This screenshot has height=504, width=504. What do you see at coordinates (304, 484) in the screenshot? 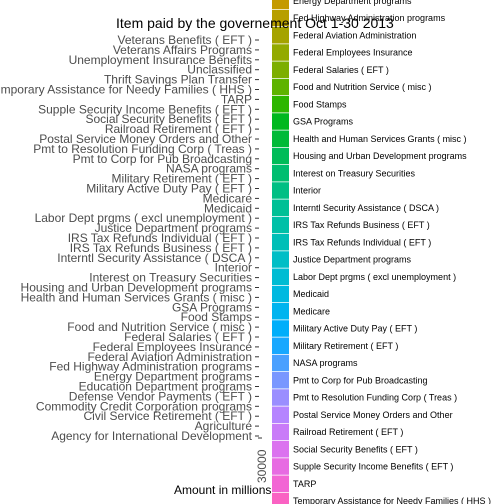
I see `legend-label: TARP` at bounding box center [304, 484].